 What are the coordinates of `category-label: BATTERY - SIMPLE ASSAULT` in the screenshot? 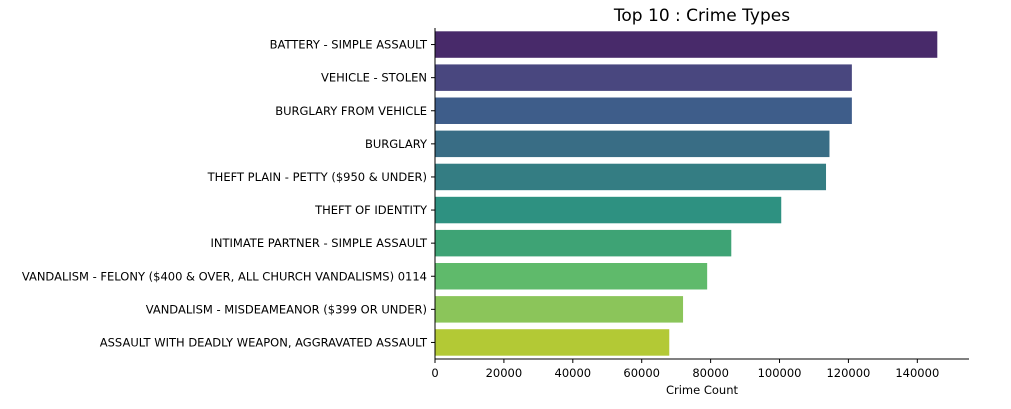 It's located at (349, 45).